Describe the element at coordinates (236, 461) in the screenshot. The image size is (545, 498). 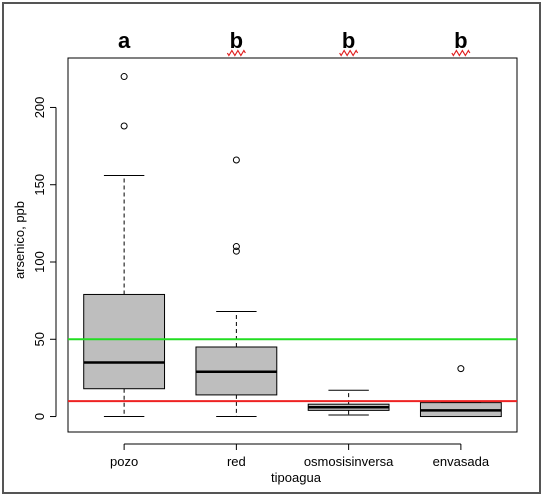
I see `x-tick-label: red` at that location.